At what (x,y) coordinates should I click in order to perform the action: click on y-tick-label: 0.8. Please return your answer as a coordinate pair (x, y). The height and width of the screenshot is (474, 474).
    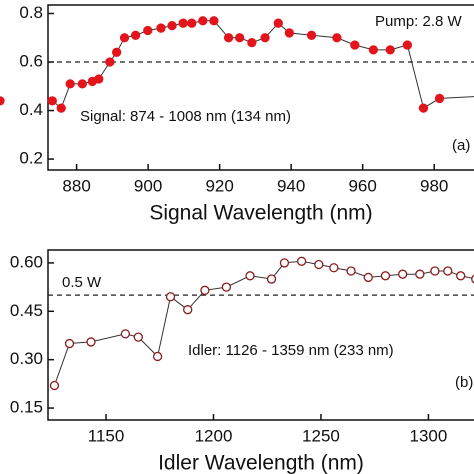
    Looking at the image, I should click on (31, 12).